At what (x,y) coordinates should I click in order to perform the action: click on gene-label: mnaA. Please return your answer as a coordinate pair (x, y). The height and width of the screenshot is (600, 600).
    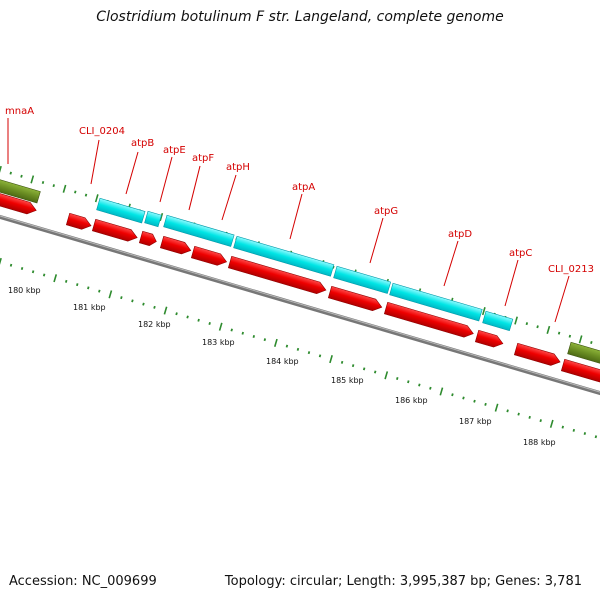
    Looking at the image, I should click on (19, 111).